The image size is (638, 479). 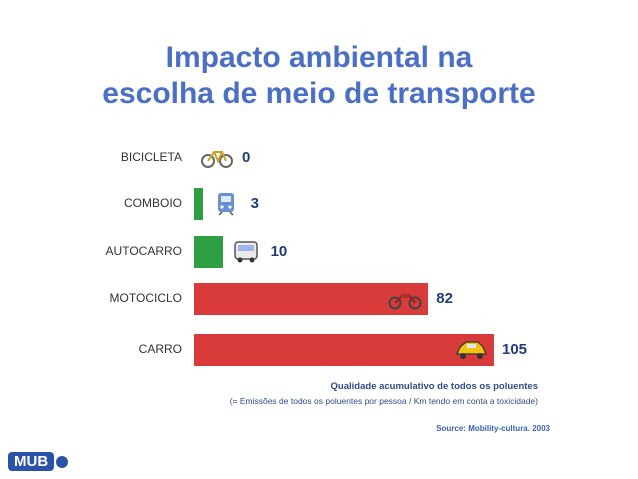 I want to click on motorcycle-icon, so click(x=405, y=299).